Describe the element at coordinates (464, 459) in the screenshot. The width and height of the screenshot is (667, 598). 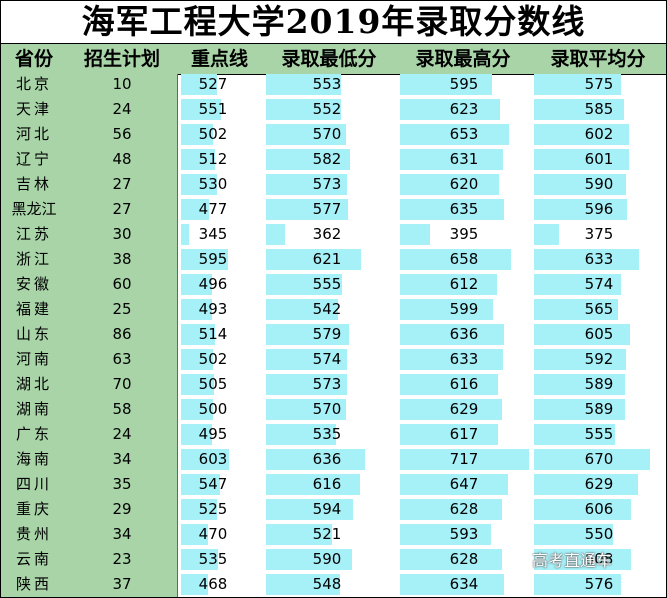
I see `score-cell-max: 717` at that location.